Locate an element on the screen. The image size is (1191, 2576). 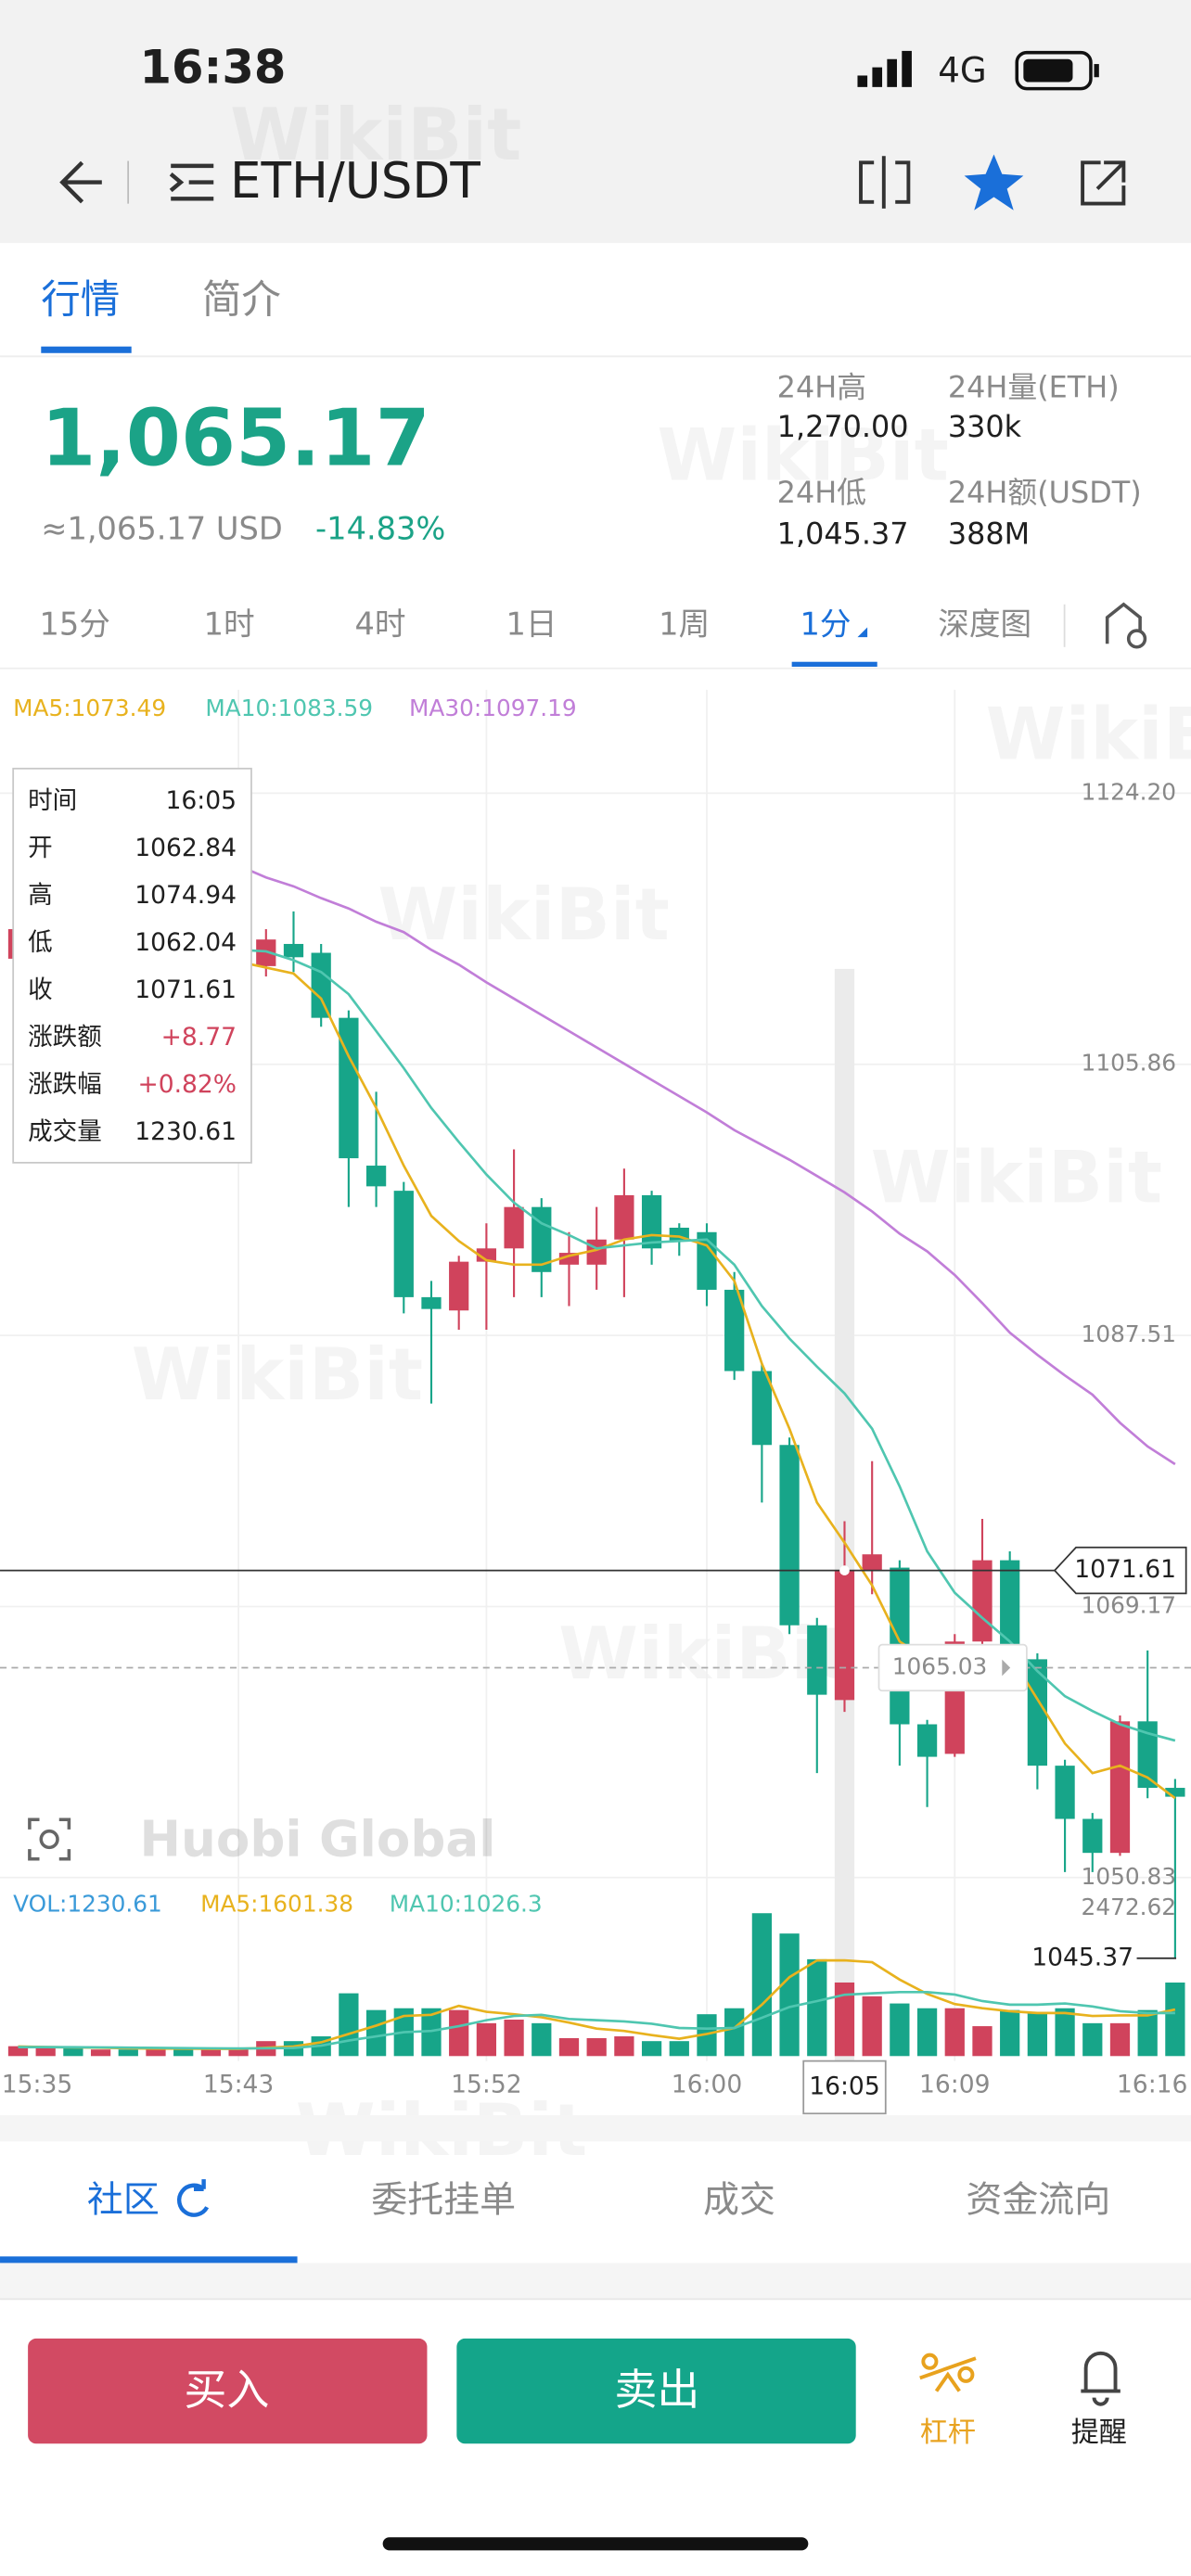
interval-bar: 15分 1时 4时 1日 1周 1分 深度图 is located at coordinates (536, 624).